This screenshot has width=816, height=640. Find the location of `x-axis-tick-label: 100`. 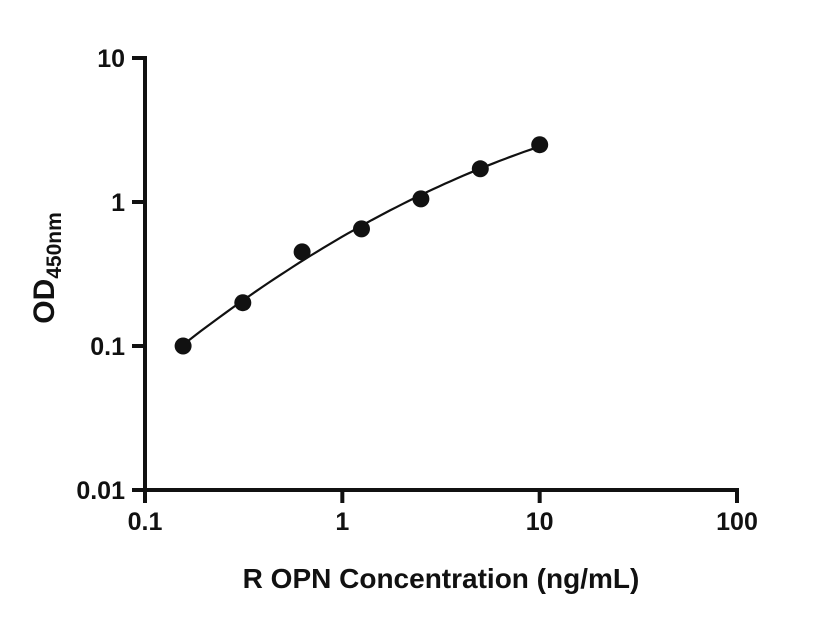

x-axis-tick-label: 100 is located at coordinates (737, 522).